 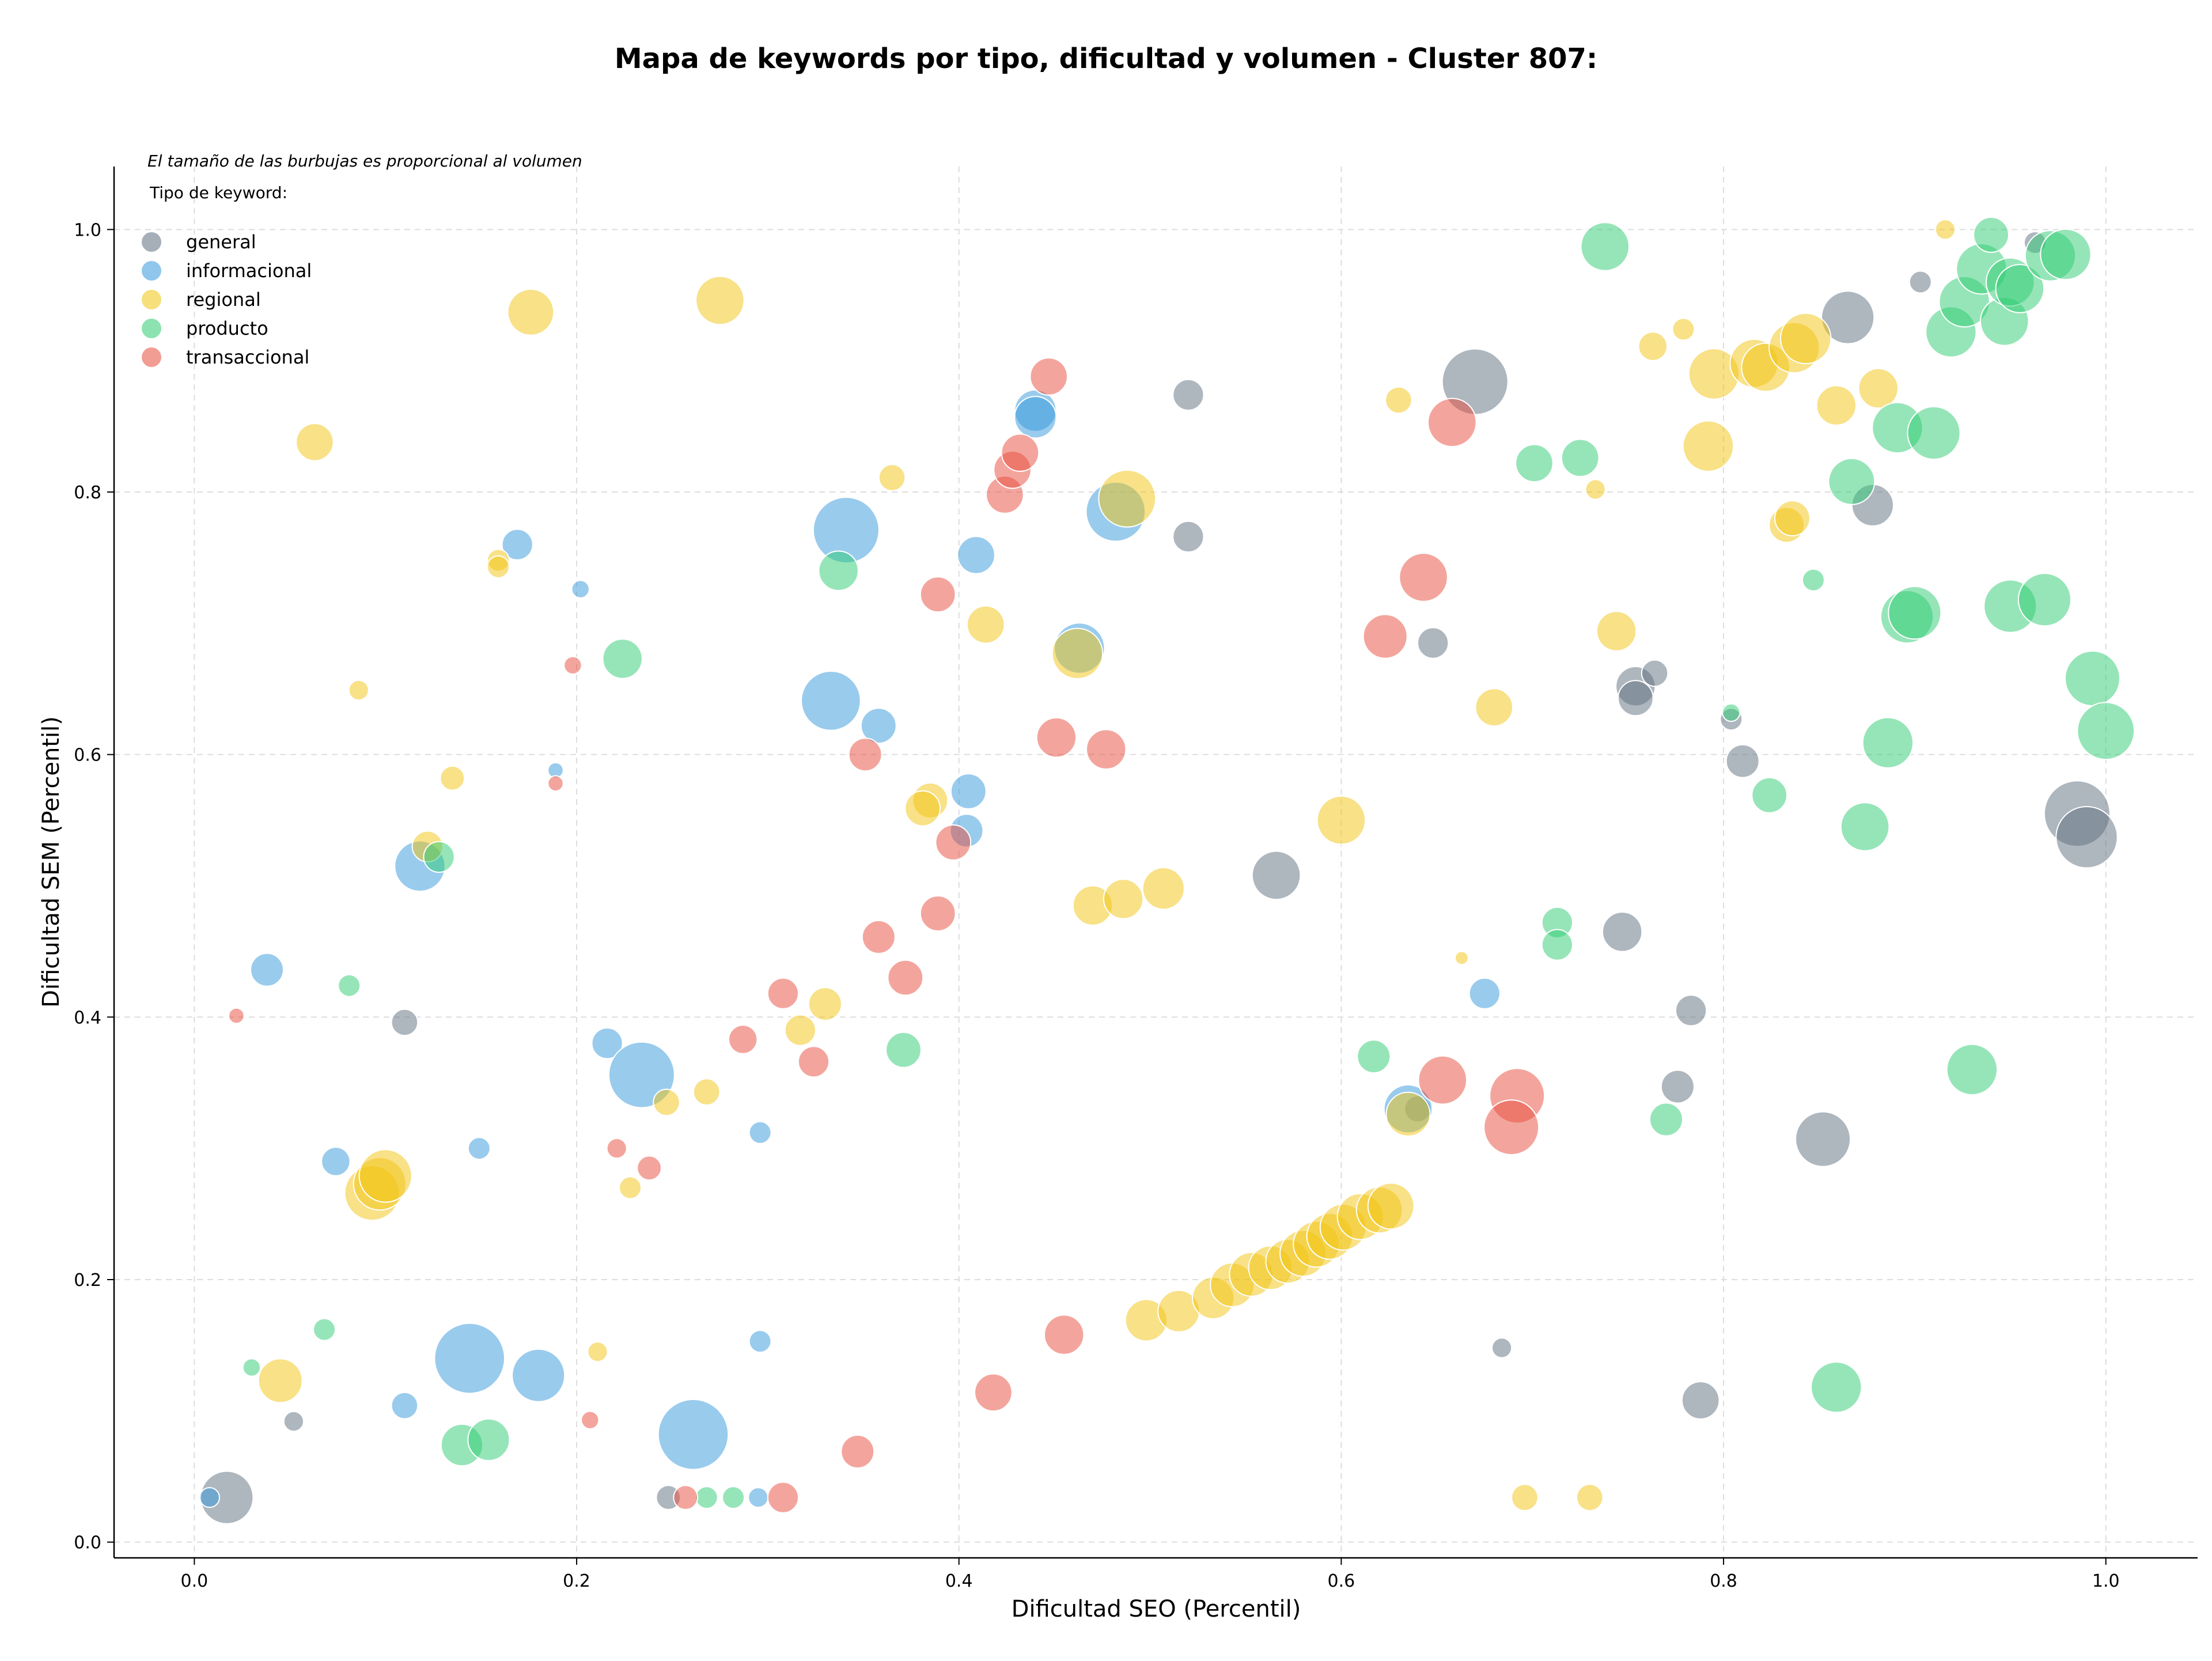 I want to click on legend-marker-regional, so click(x=151, y=299).